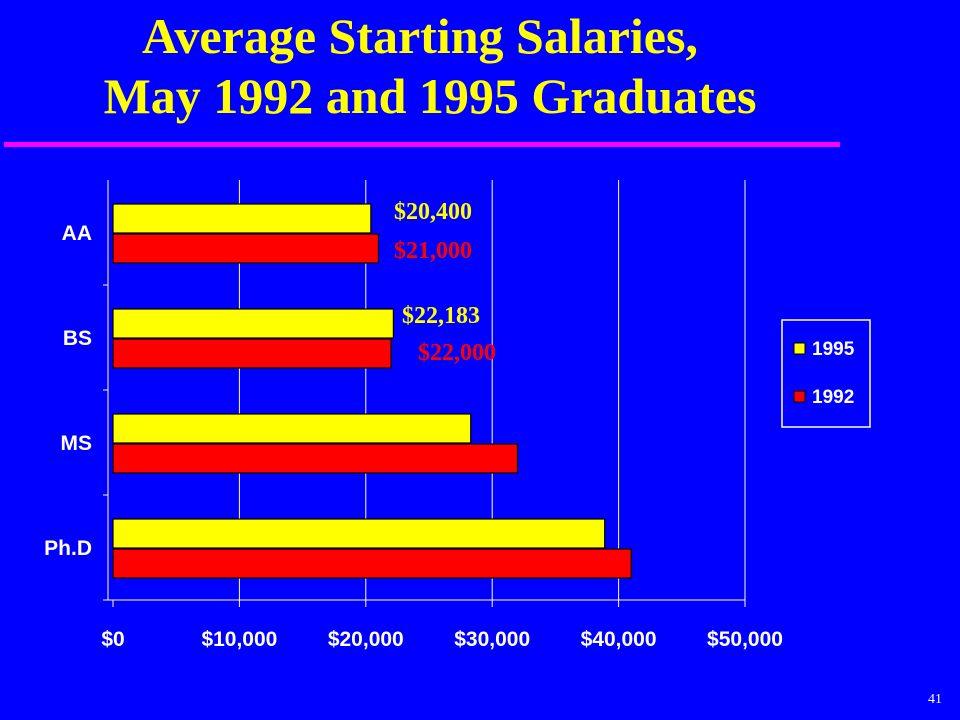 This screenshot has height=720, width=960. What do you see at coordinates (433, 212) in the screenshot?
I see `data-label: $20,400` at bounding box center [433, 212].